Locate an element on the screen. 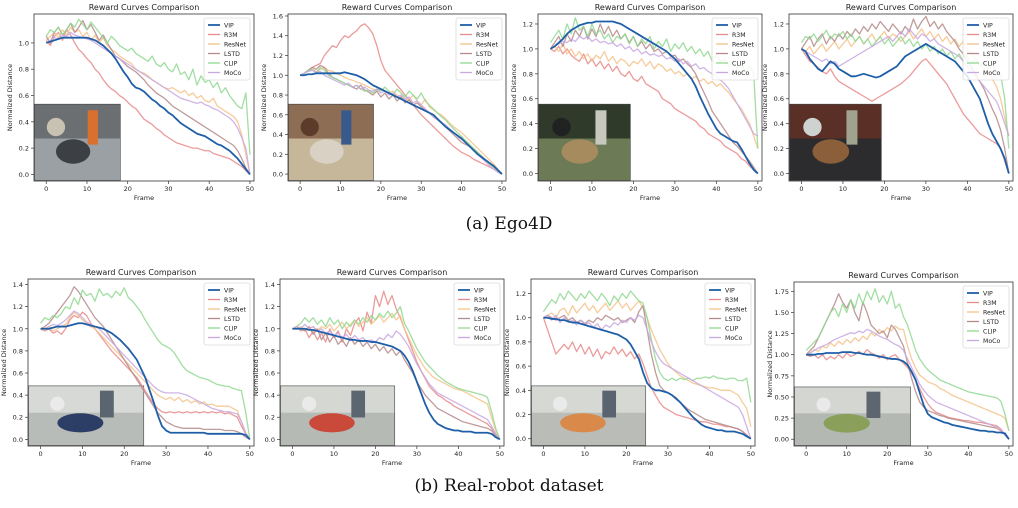  inset-photo is located at coordinates (584, 142).